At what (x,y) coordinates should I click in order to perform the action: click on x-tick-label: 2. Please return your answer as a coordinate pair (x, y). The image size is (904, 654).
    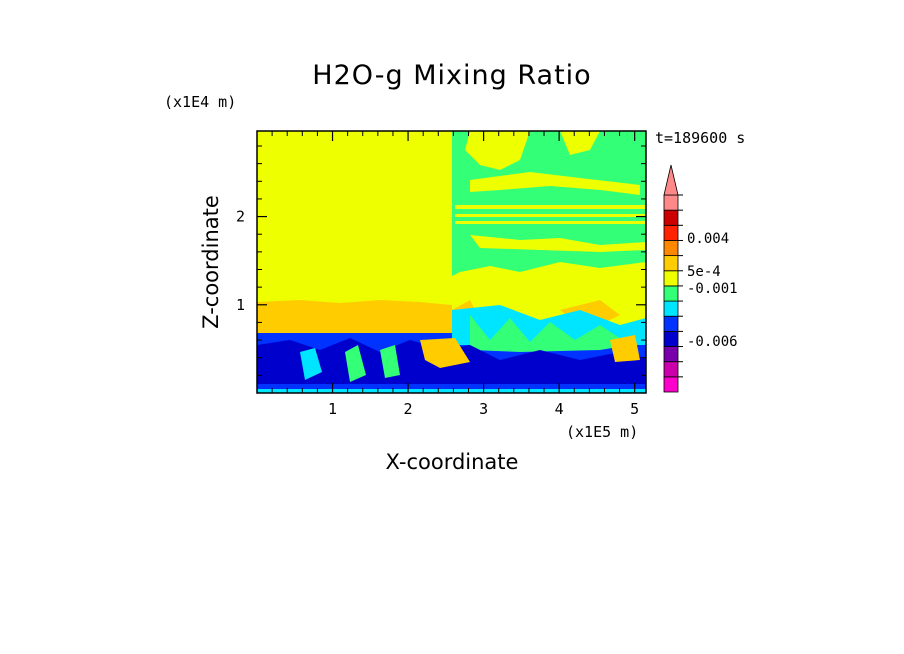
    Looking at the image, I should click on (408, 409).